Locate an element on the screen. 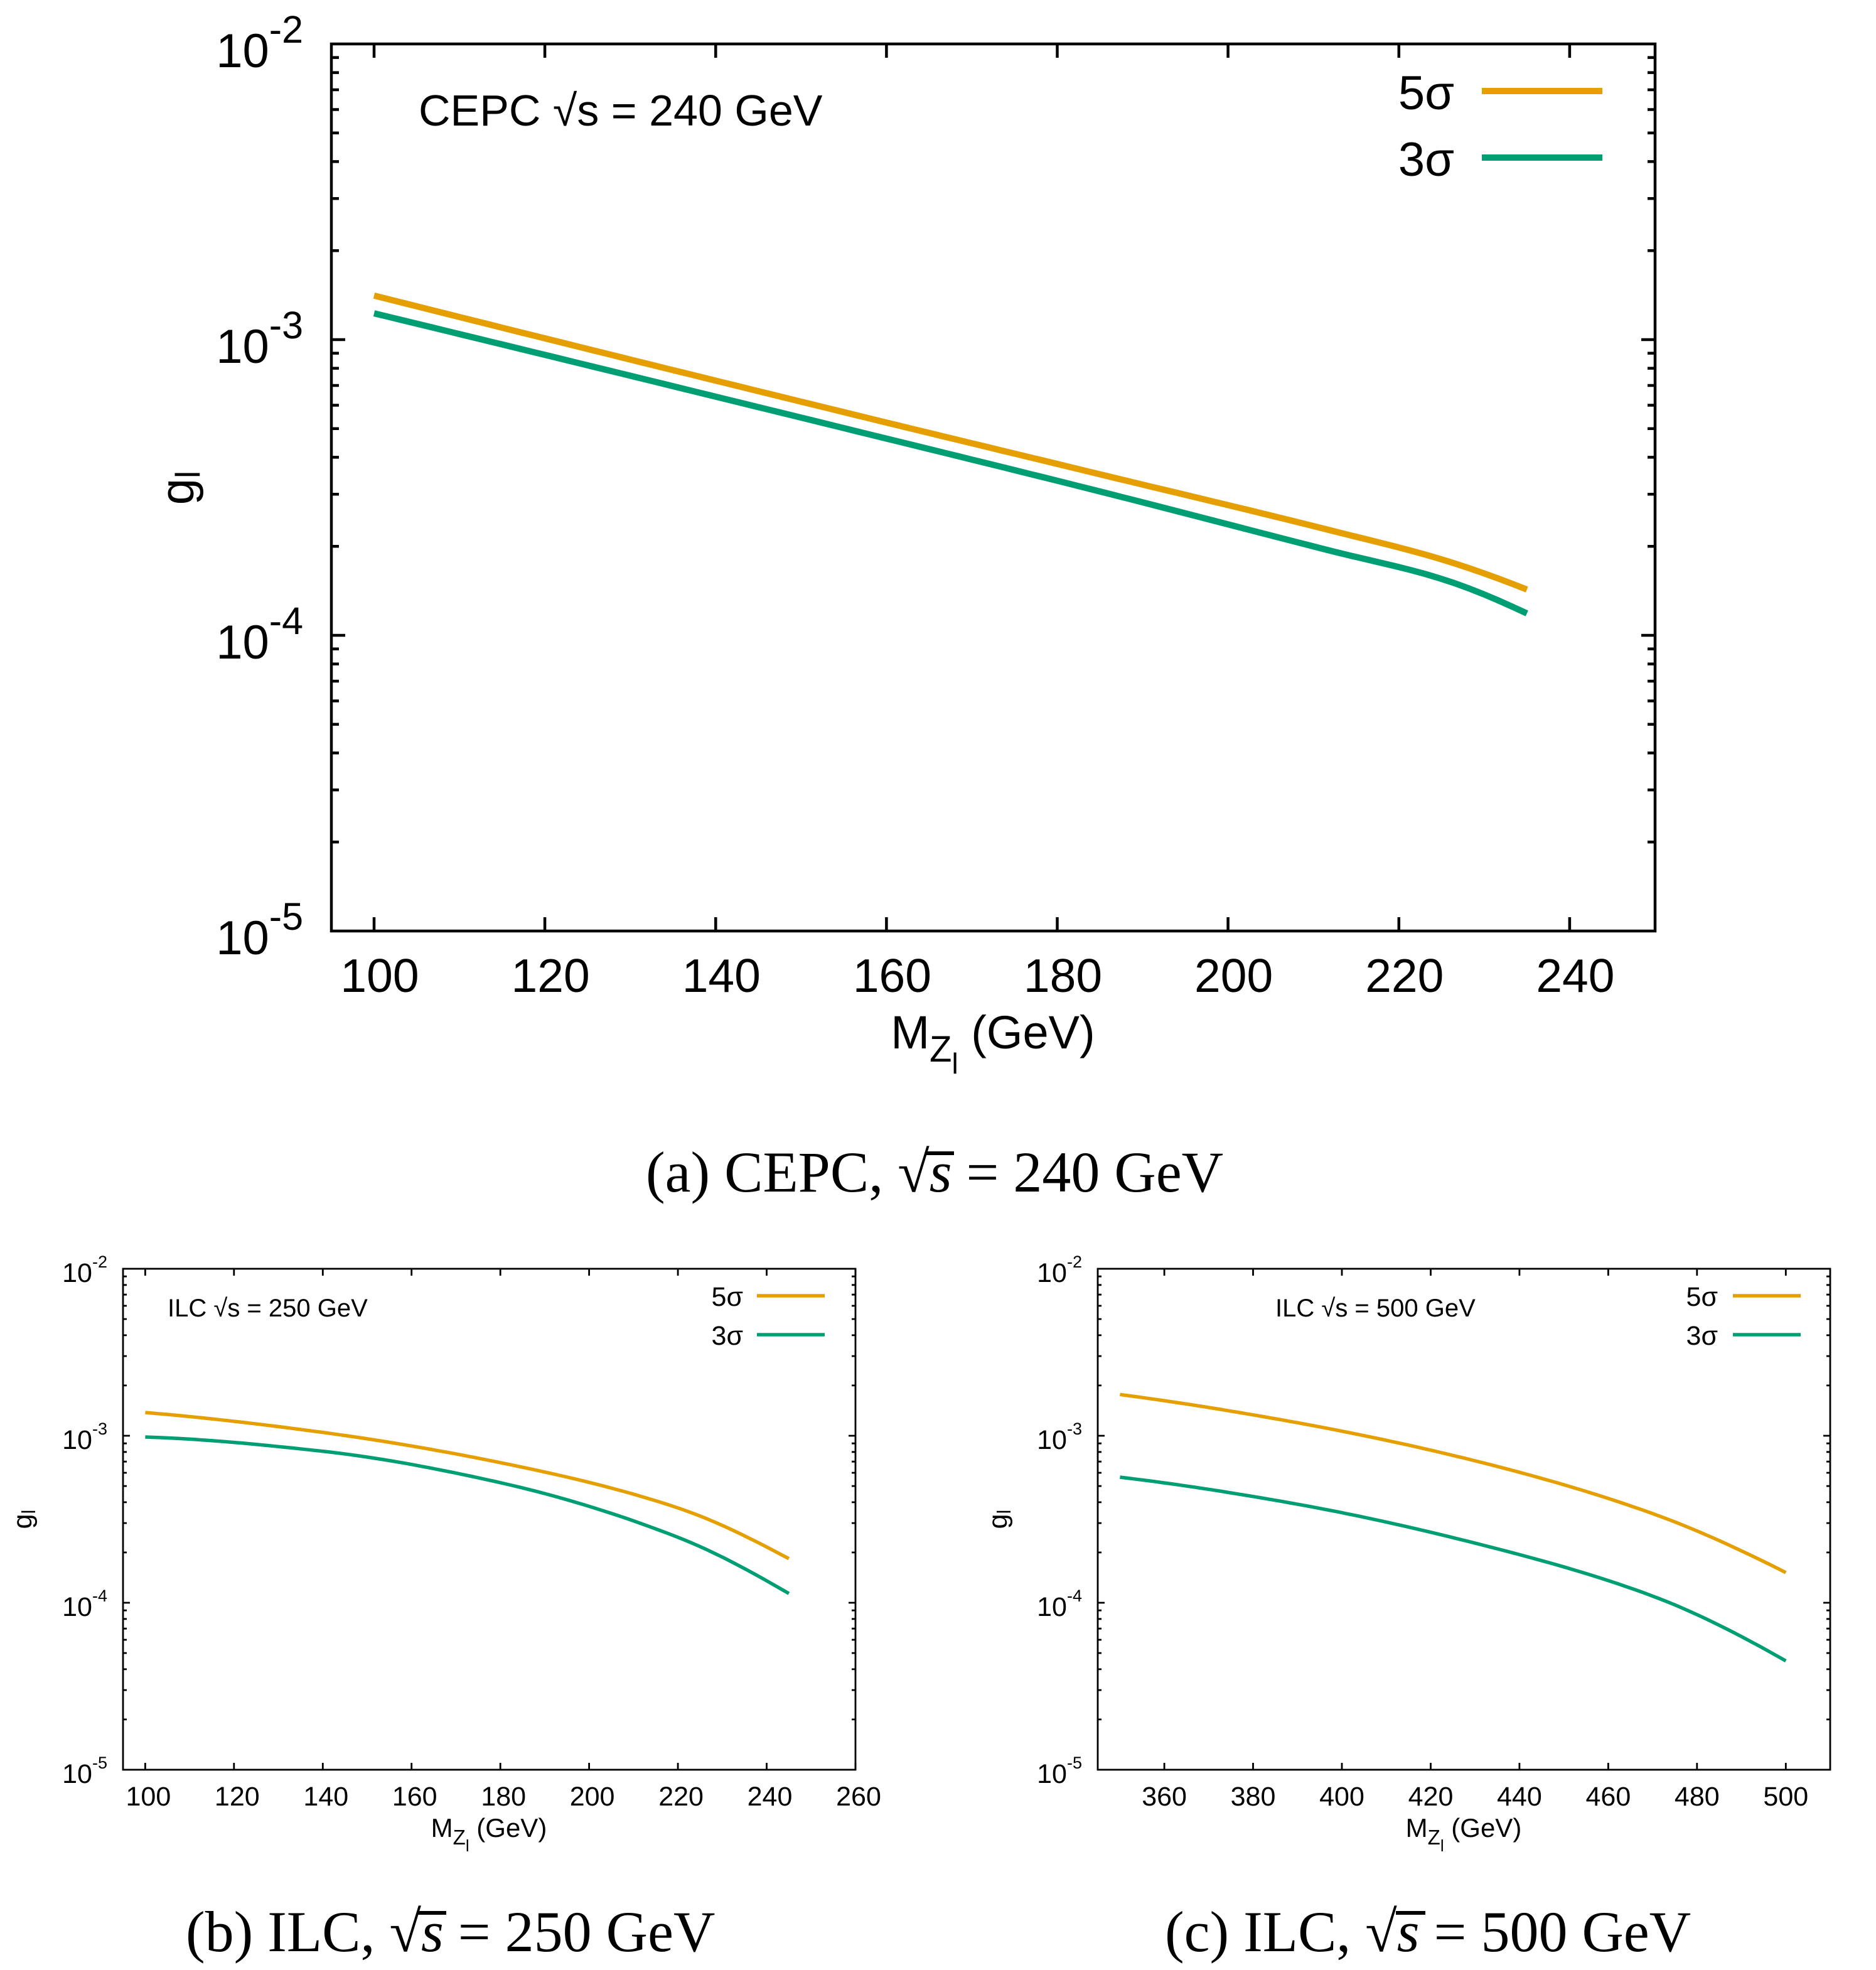  svg-text: 360 is located at coordinates (1165, 1797).